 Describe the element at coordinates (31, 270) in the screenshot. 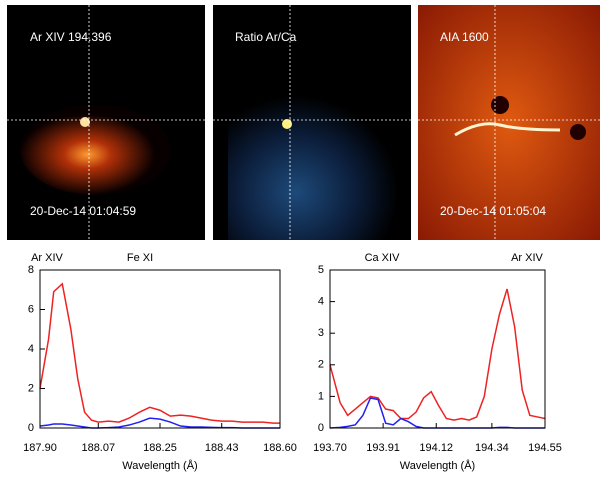

I see `y-tick-label: 8` at that location.